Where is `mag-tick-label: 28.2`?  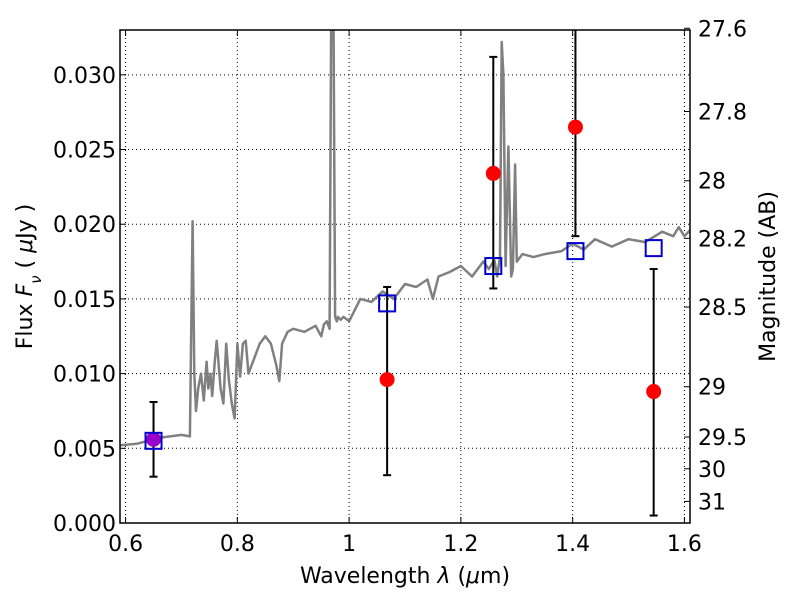
mag-tick-label: 28.2 is located at coordinates (722, 239).